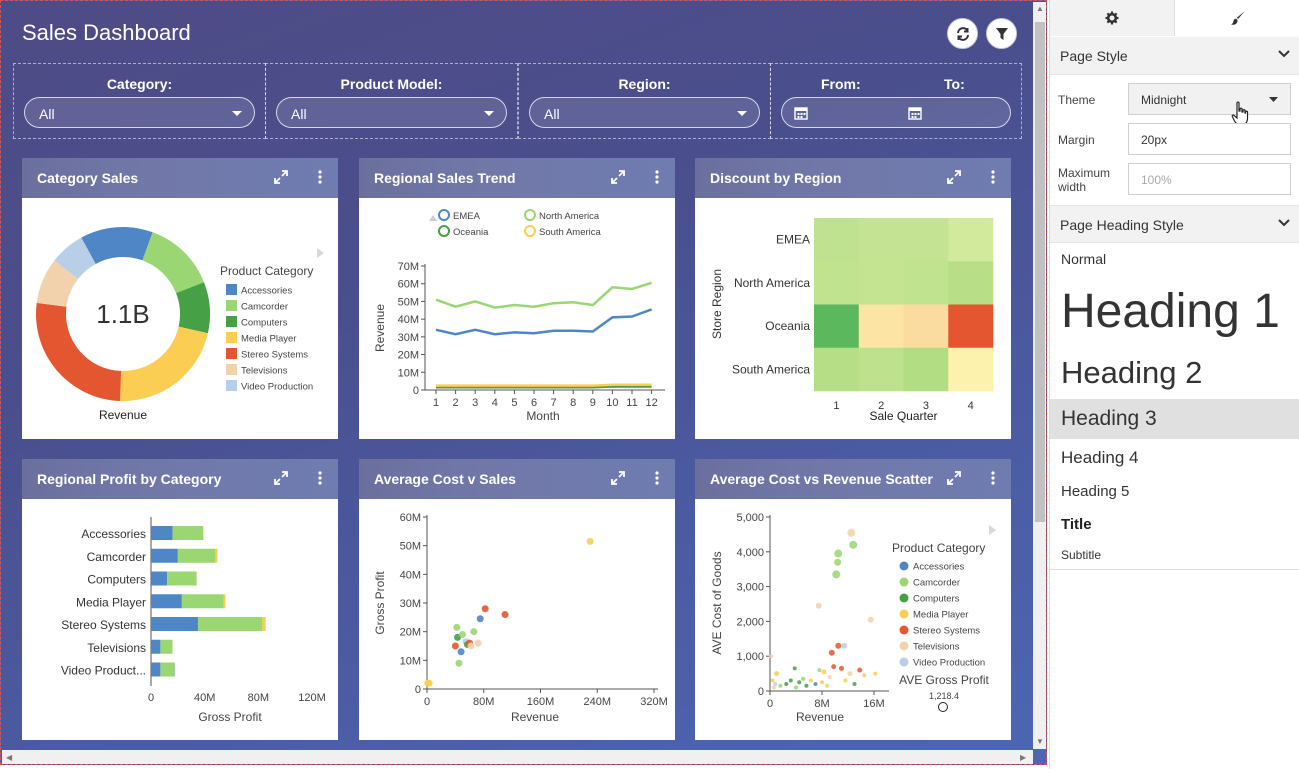 The height and width of the screenshot is (769, 1299). What do you see at coordinates (896, 112) in the screenshot?
I see `date-range-input` at bounding box center [896, 112].